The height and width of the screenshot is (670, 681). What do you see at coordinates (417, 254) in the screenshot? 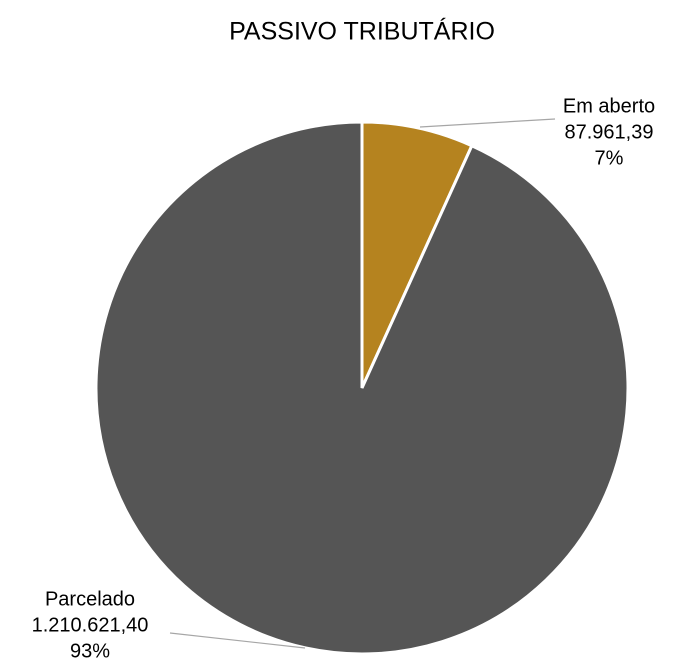
I see `pie-slice` at bounding box center [417, 254].